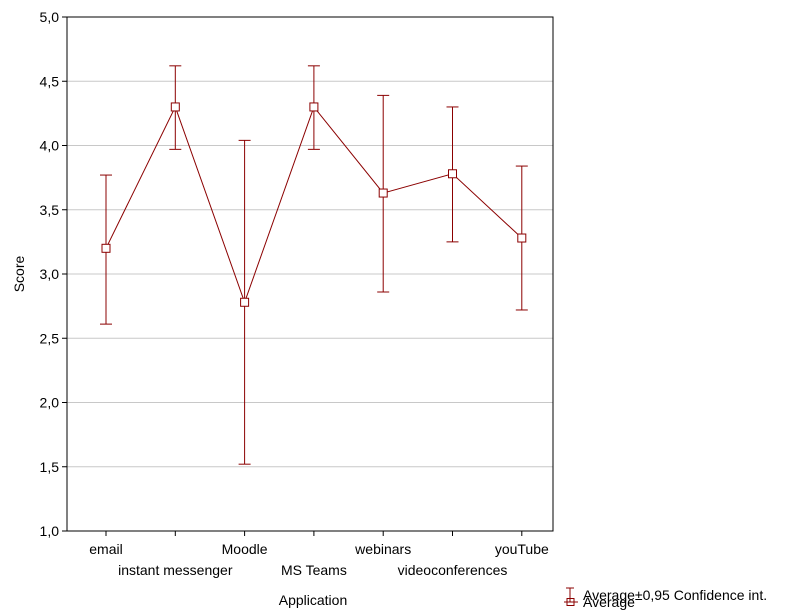 The image size is (811, 610). Describe the element at coordinates (175, 570) in the screenshot. I see `x-tick-label: instant messenger` at that location.